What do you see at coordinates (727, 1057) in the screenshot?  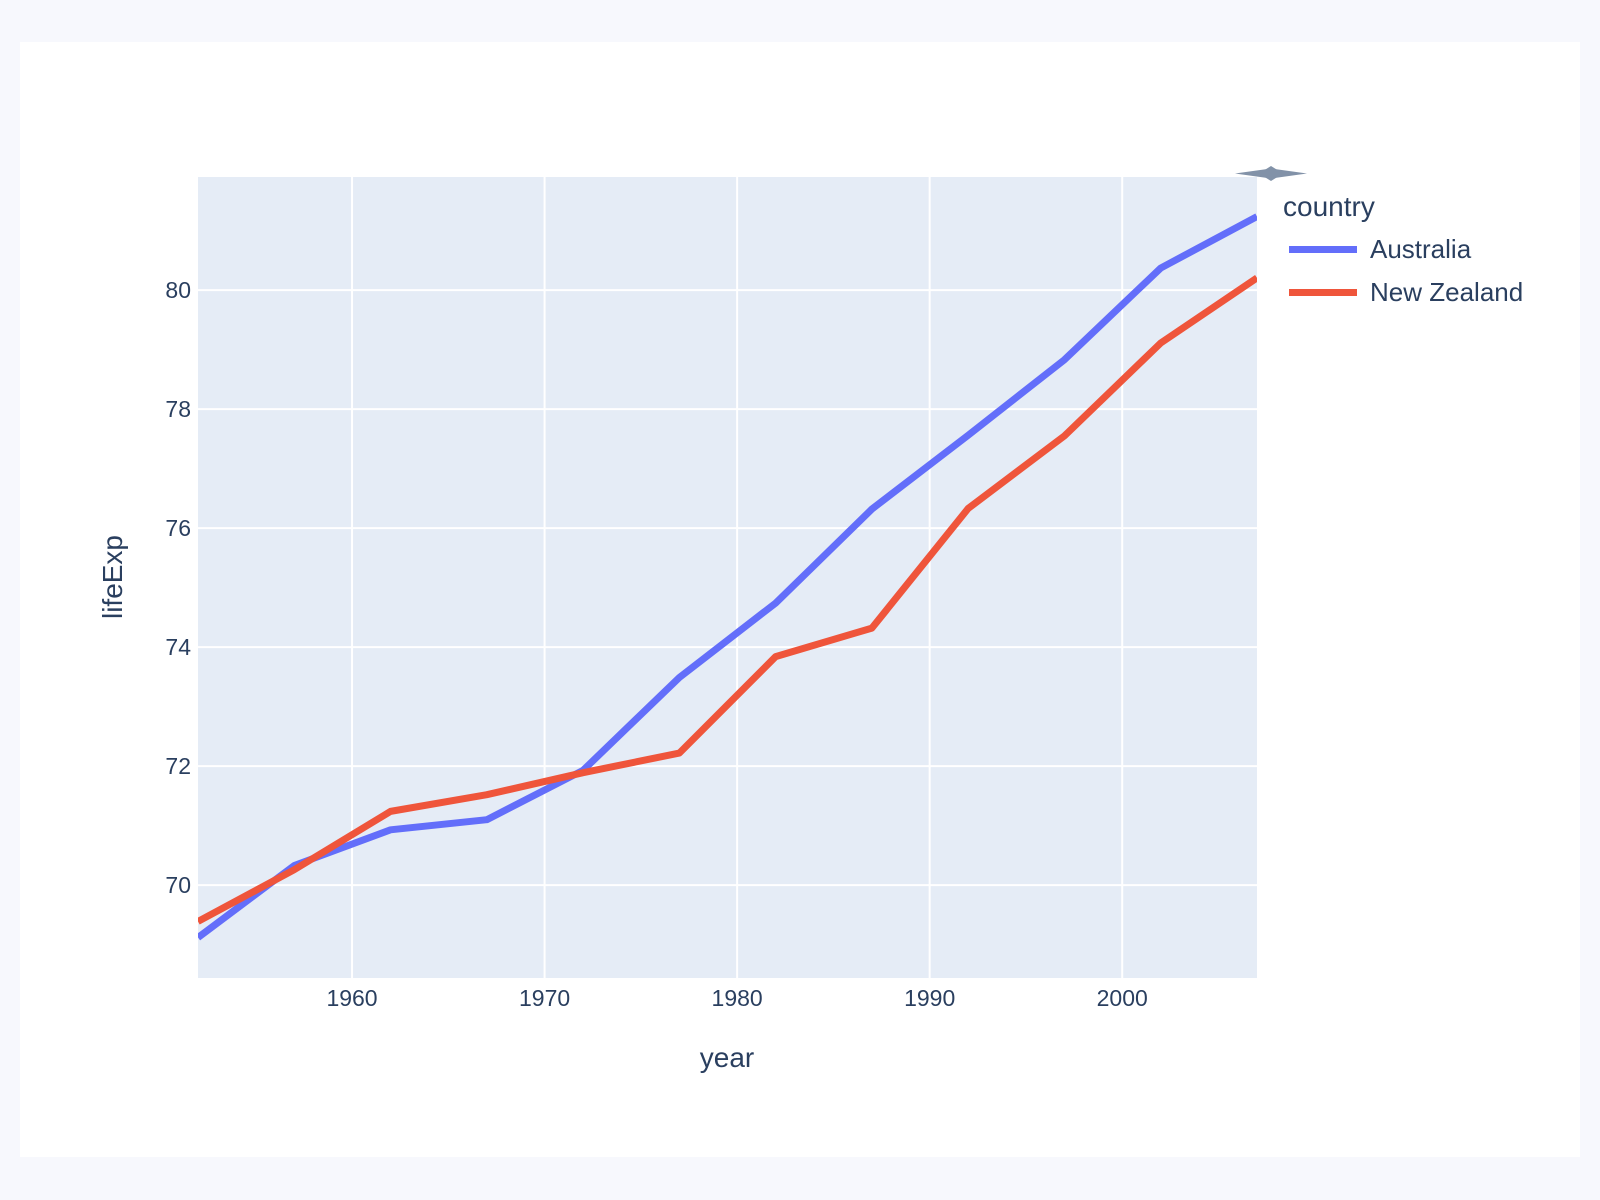 I see `x-axis-title: year` at bounding box center [727, 1057].